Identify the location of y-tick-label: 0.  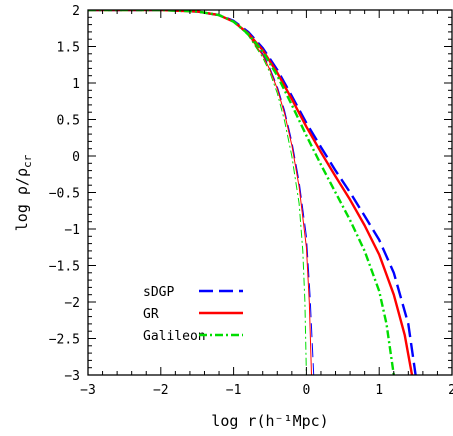
(76, 157).